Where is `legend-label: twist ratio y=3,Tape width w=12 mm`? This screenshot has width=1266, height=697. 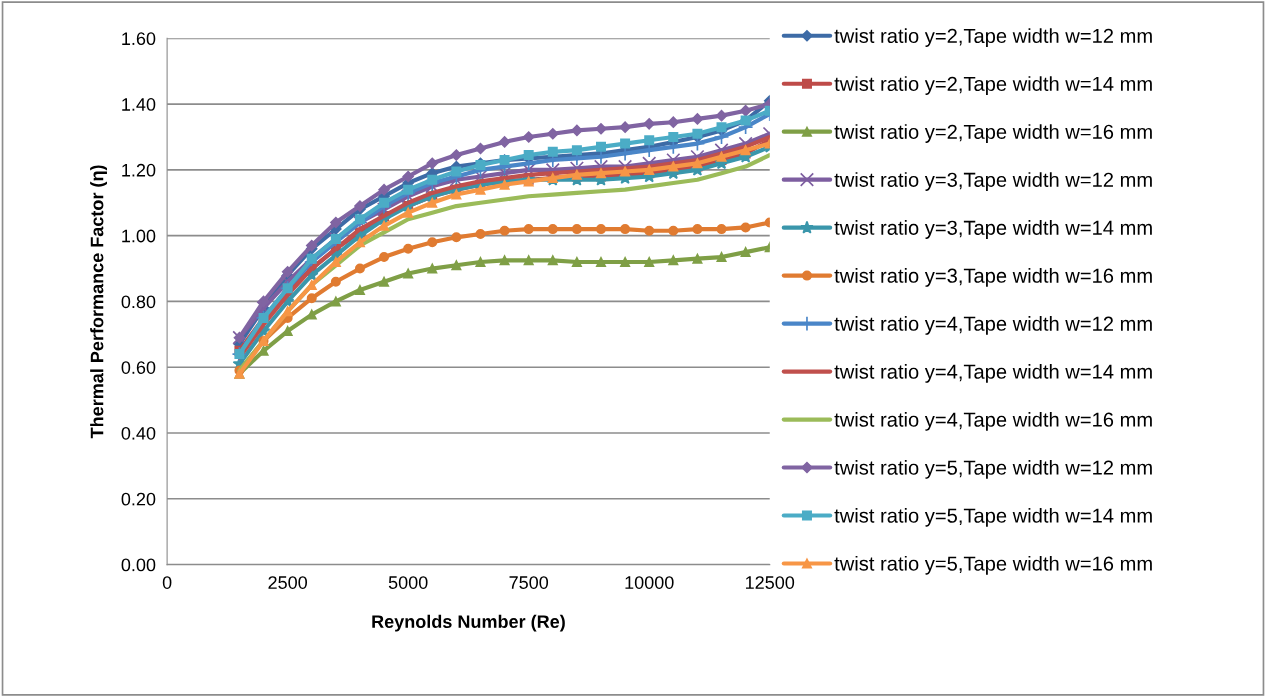 legend-label: twist ratio y=3,Tape width w=12 mm is located at coordinates (993, 181).